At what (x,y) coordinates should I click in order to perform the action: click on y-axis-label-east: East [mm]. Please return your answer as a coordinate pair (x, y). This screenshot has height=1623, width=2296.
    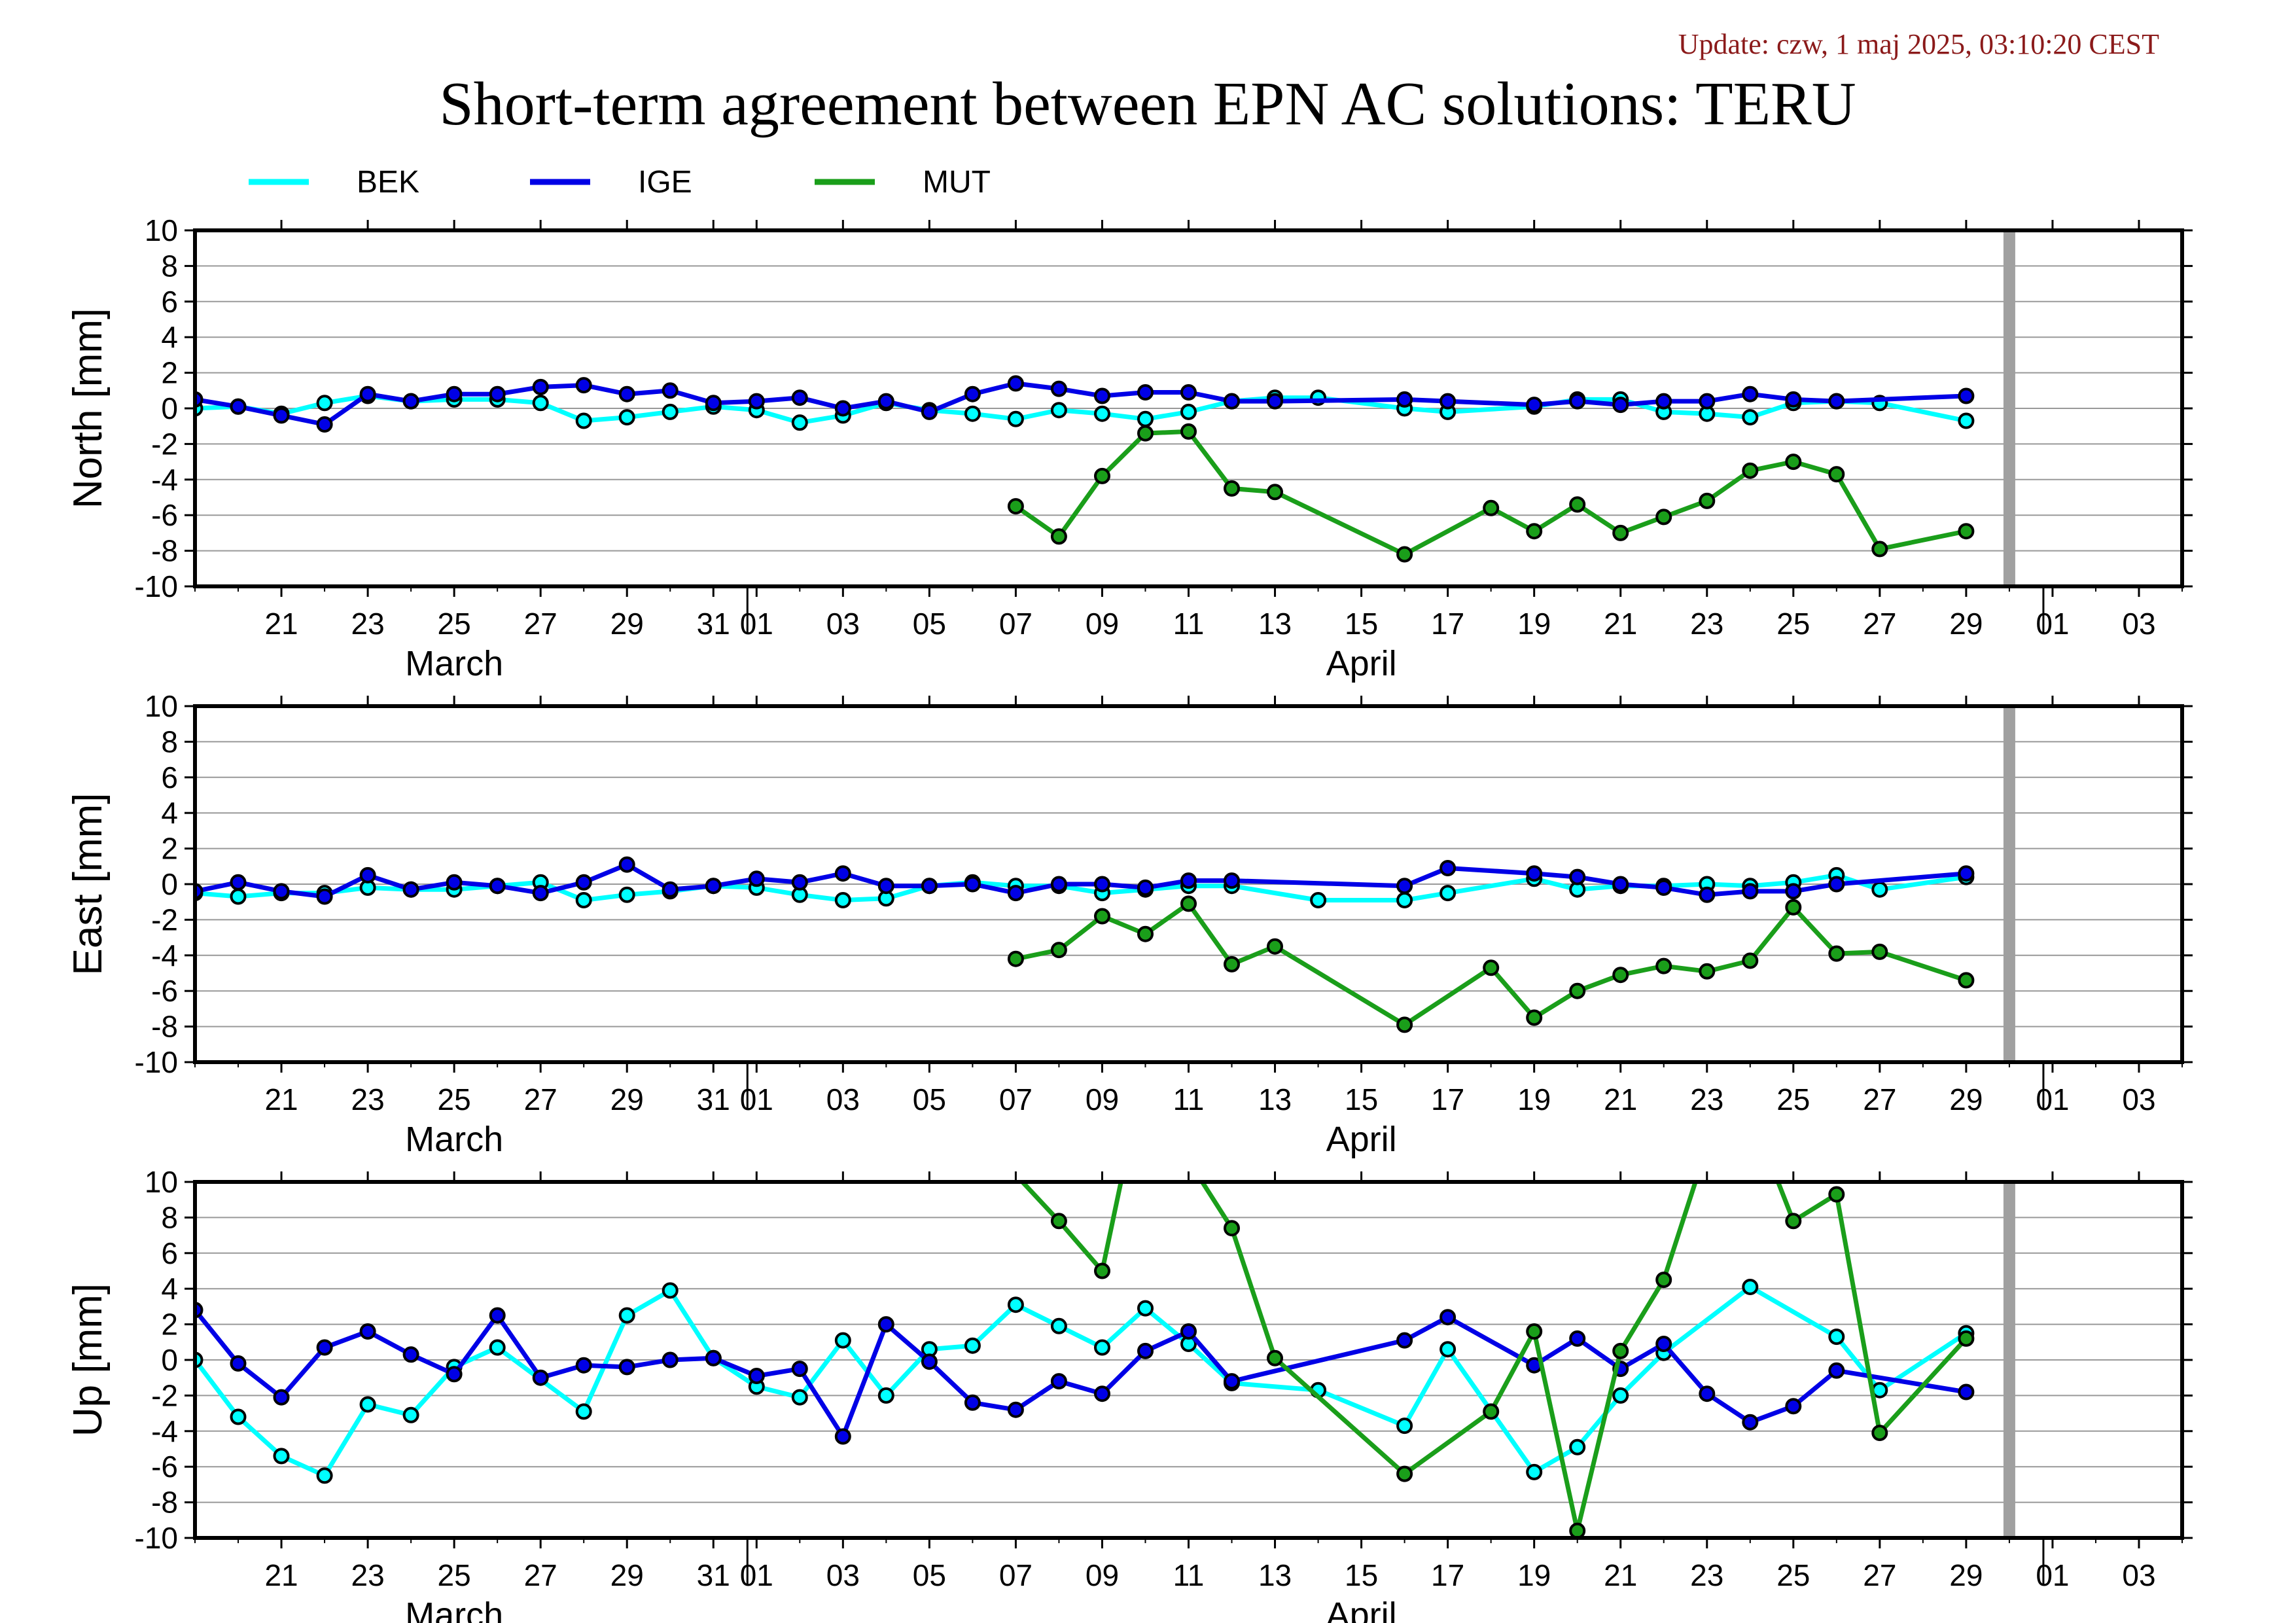
    Looking at the image, I should click on (88, 884).